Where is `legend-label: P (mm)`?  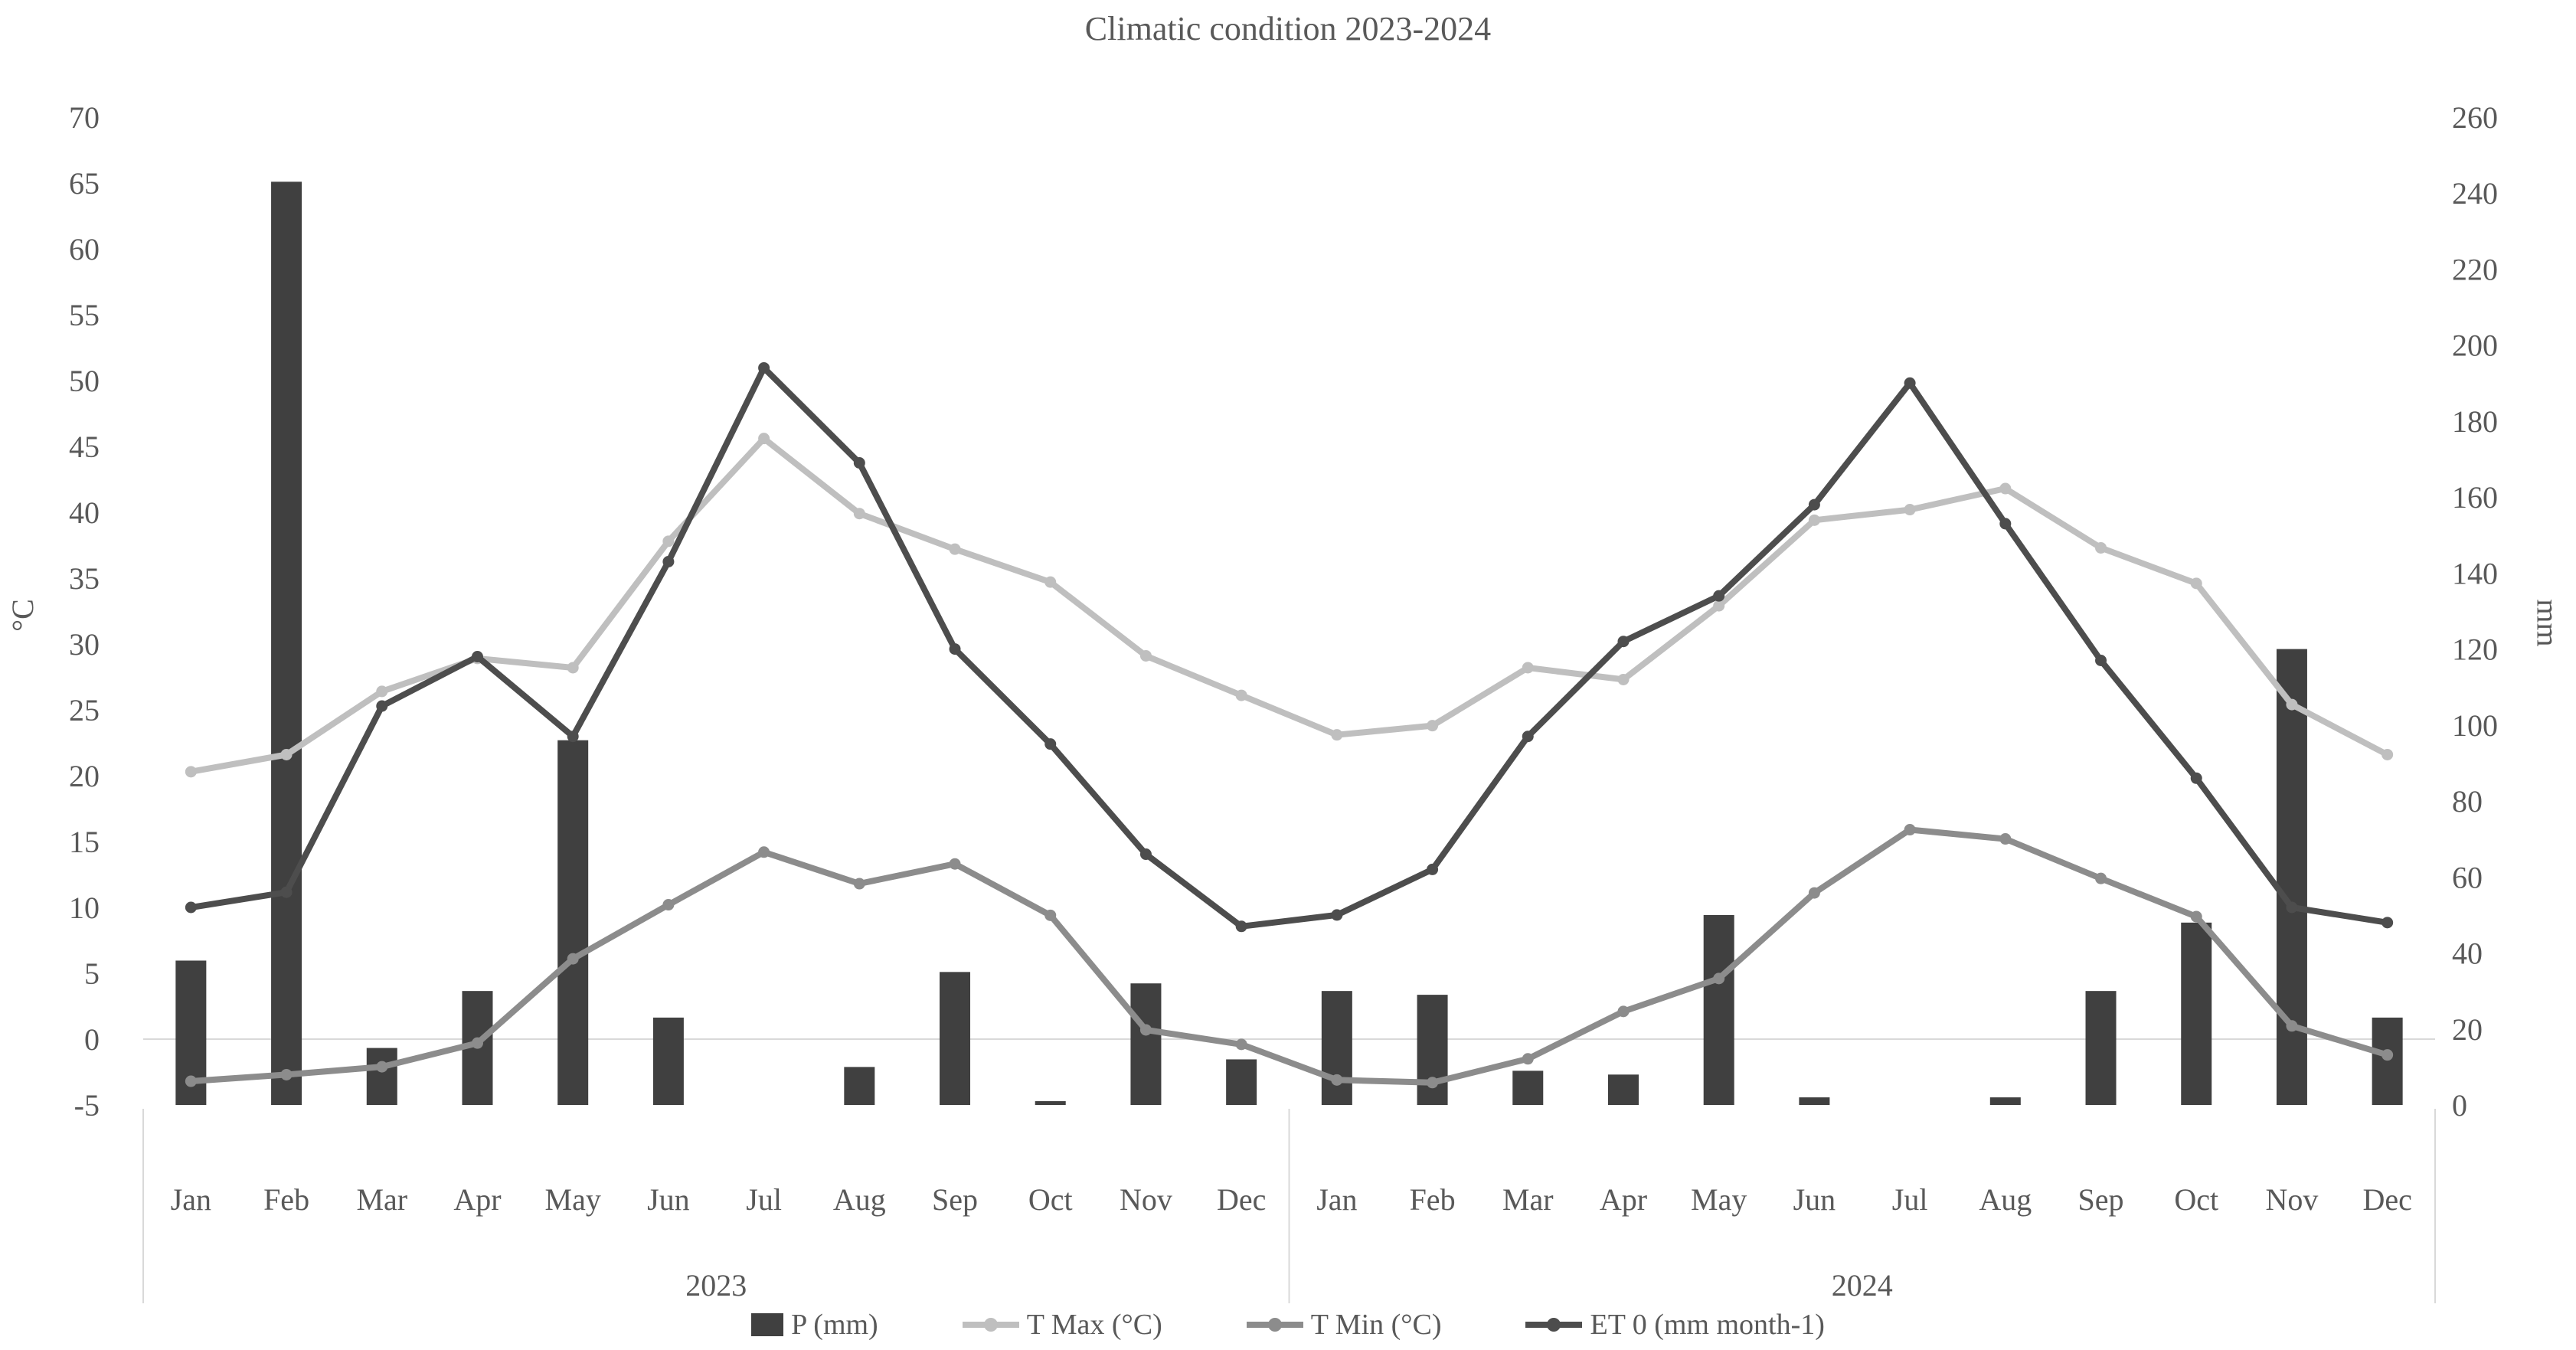
legend-label: P (mm) is located at coordinates (834, 1325).